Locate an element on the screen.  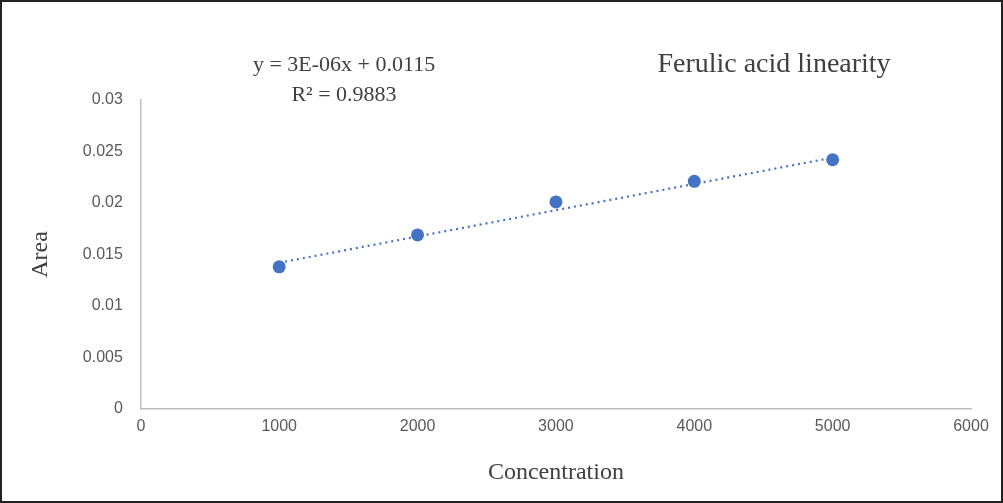
x-tick-label: 0 is located at coordinates (141, 426).